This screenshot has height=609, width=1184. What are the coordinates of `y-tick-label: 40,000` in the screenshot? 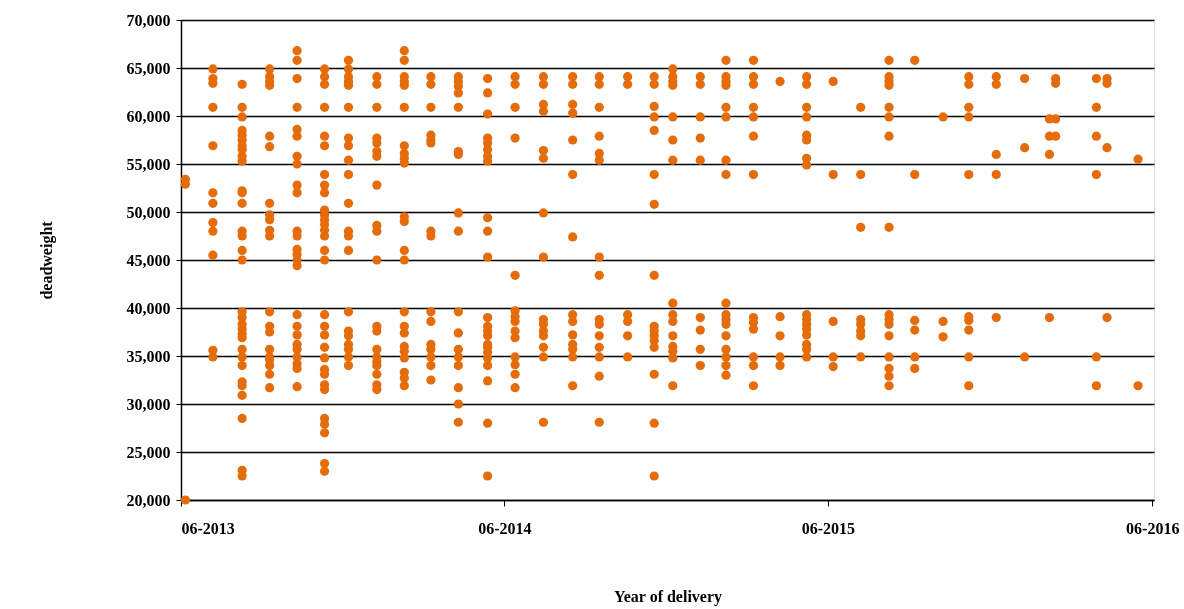 It's located at (148, 308).